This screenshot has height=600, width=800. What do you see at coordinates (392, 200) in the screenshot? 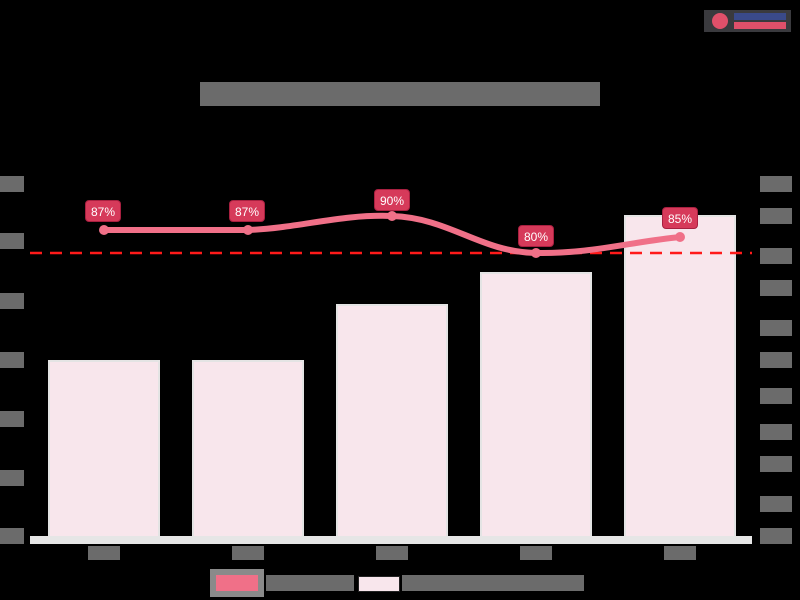
I see `data-label: 90%` at bounding box center [392, 200].